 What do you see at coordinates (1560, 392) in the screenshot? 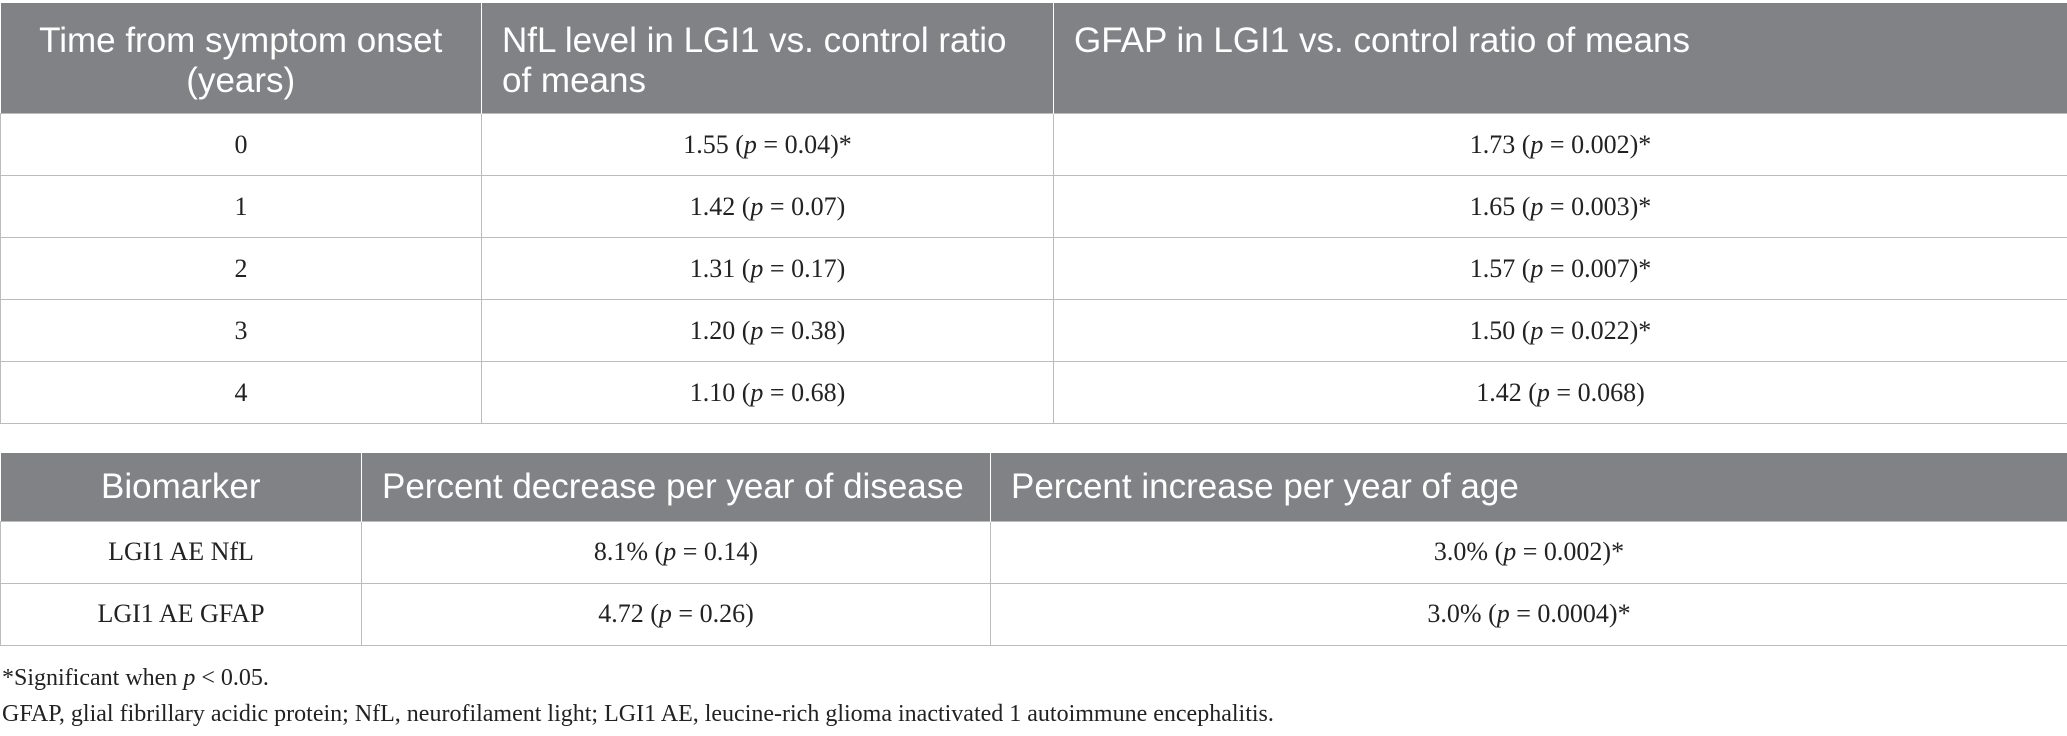
I see `gfap-ratio-cell: 1.42 (p = 0.068)` at bounding box center [1560, 392].